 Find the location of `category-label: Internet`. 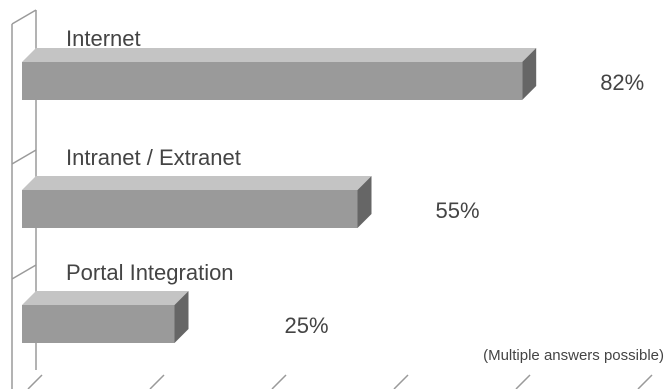

category-label: Internet is located at coordinates (103, 38).